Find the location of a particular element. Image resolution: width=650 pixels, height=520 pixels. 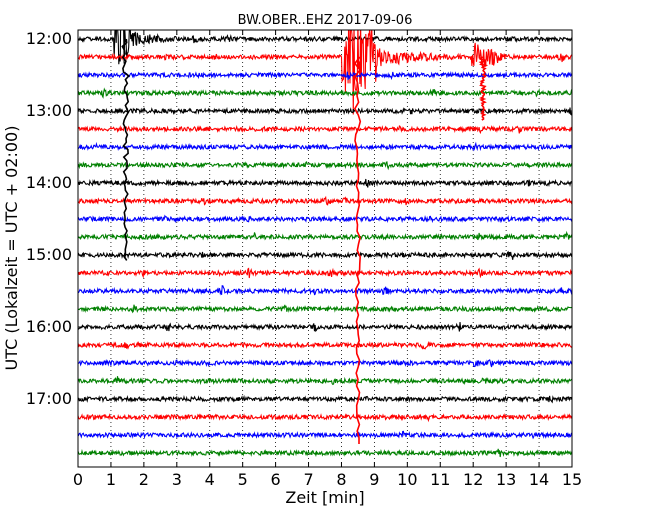

x-tick-label: 13 is located at coordinates (506, 479).